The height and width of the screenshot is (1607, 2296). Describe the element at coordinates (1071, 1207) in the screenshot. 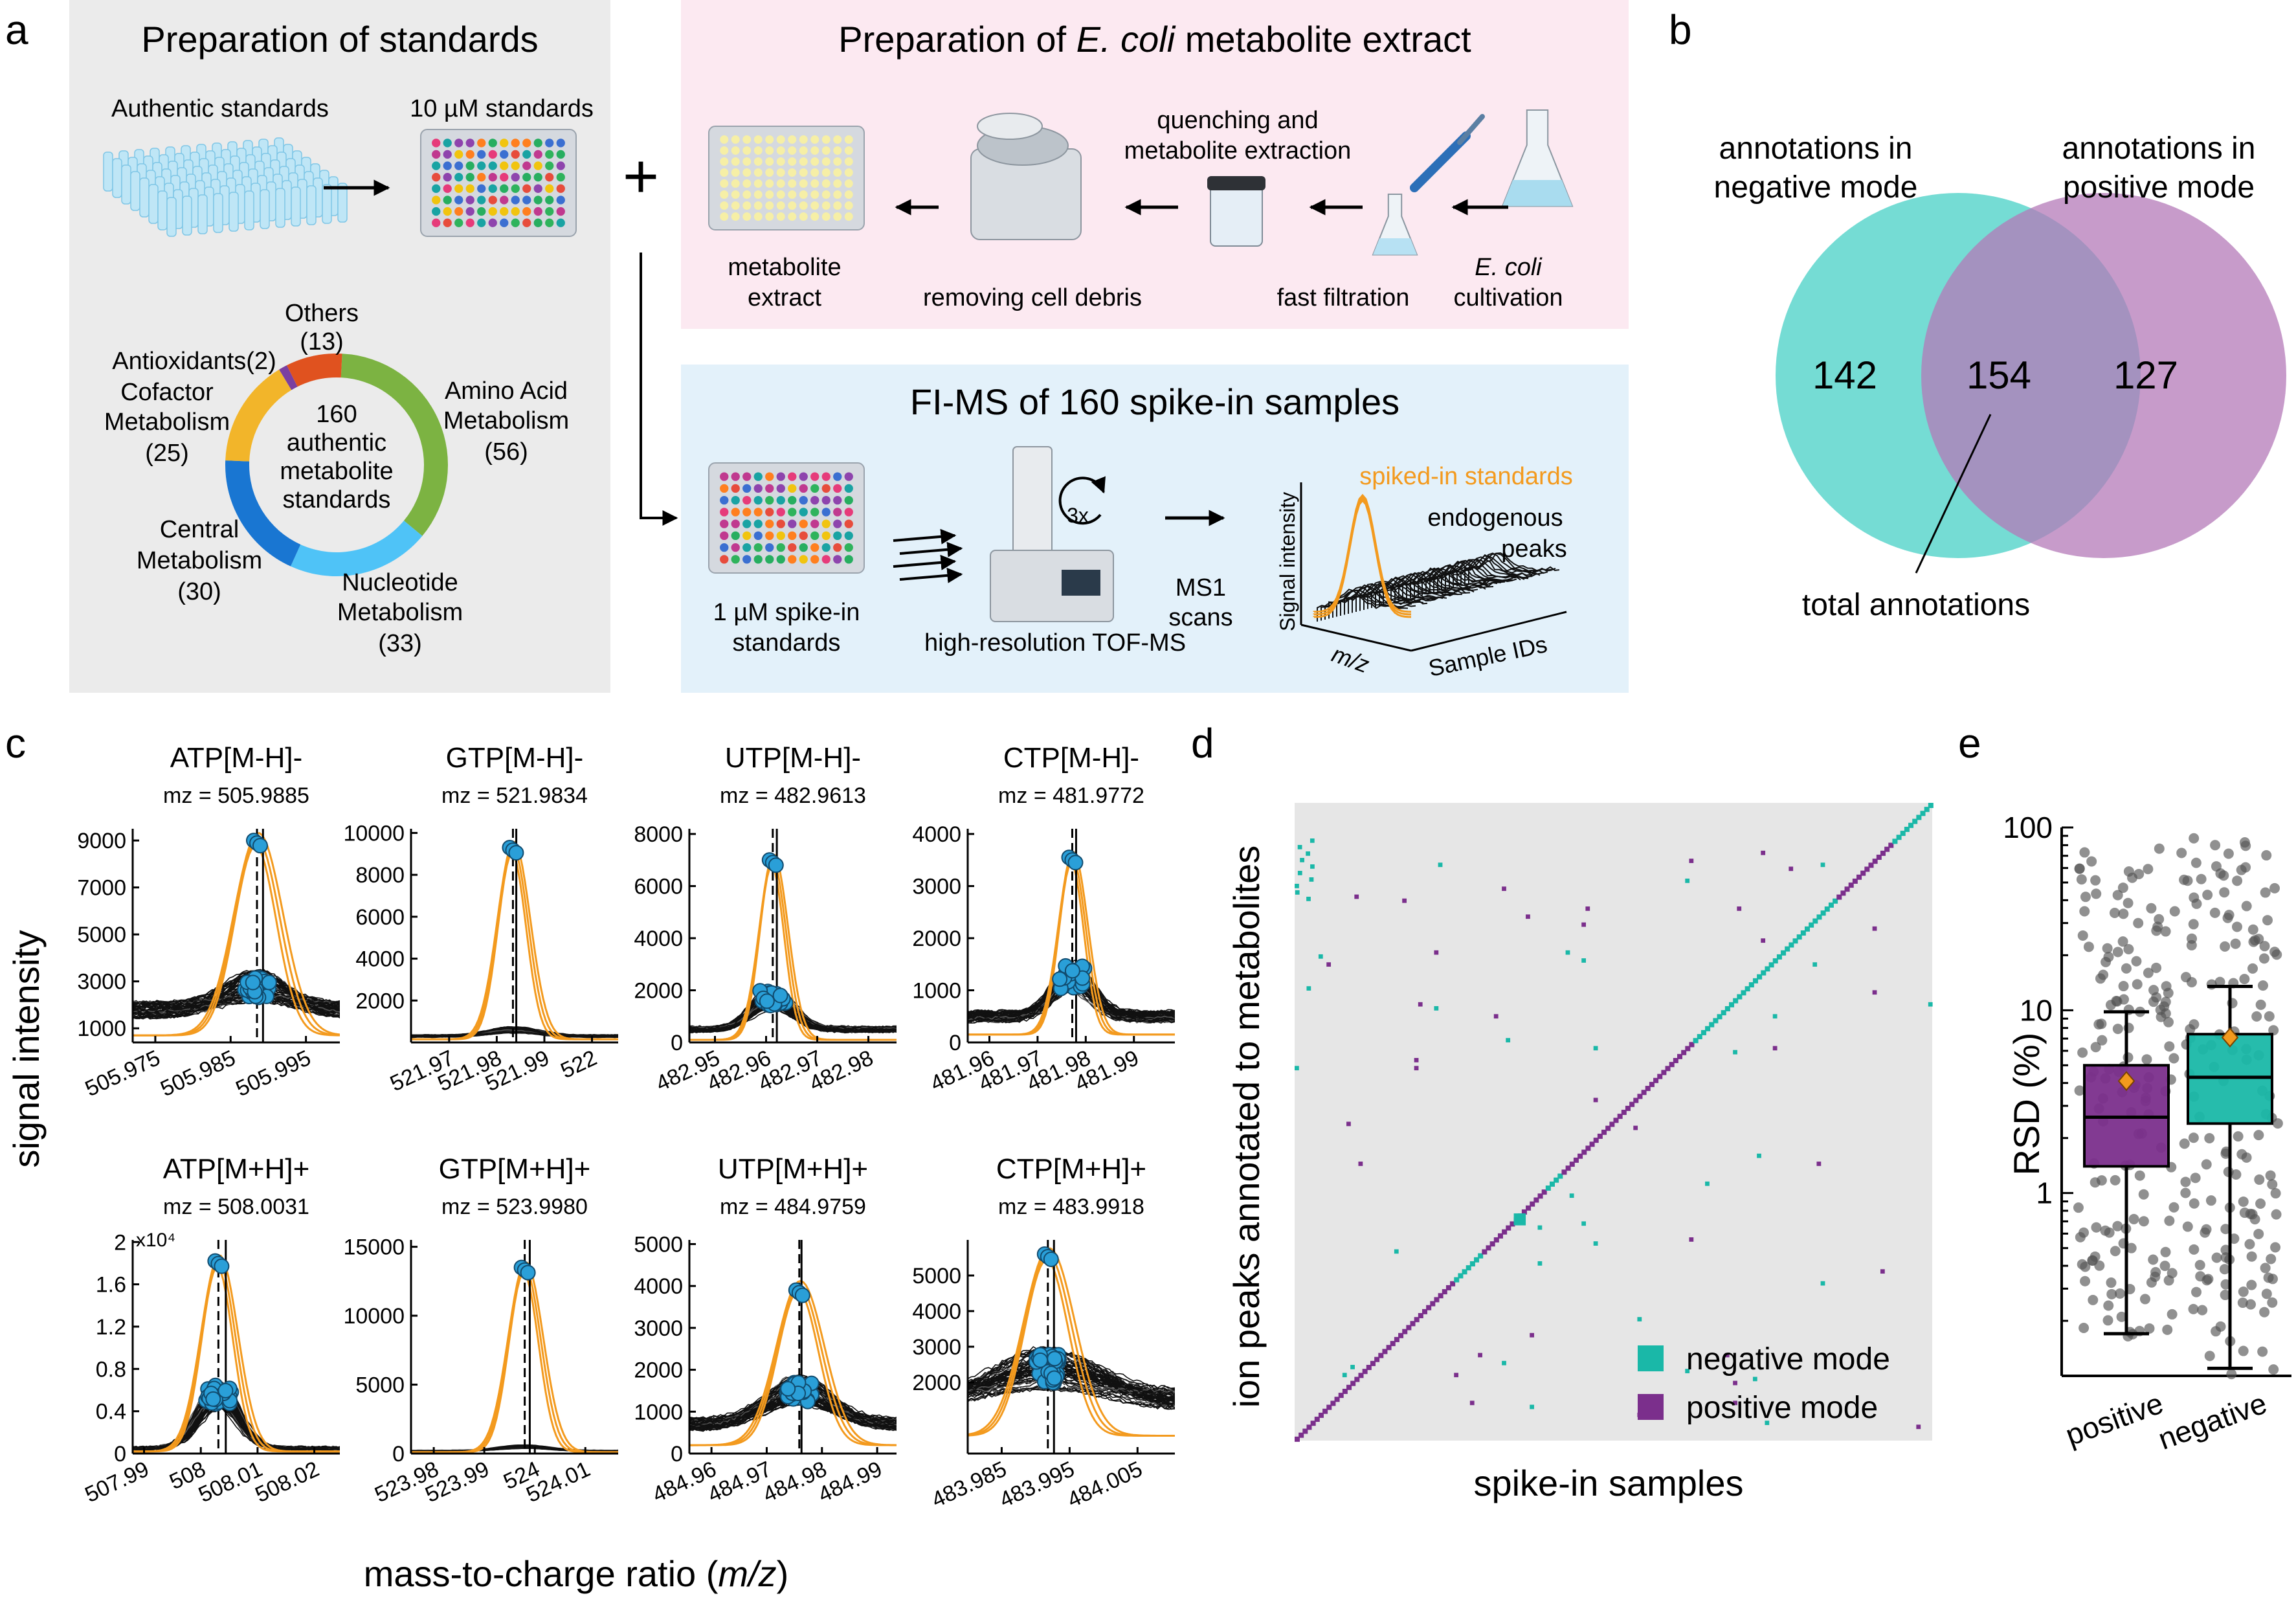

I see `plot-mz: mz = 483.9918` at that location.